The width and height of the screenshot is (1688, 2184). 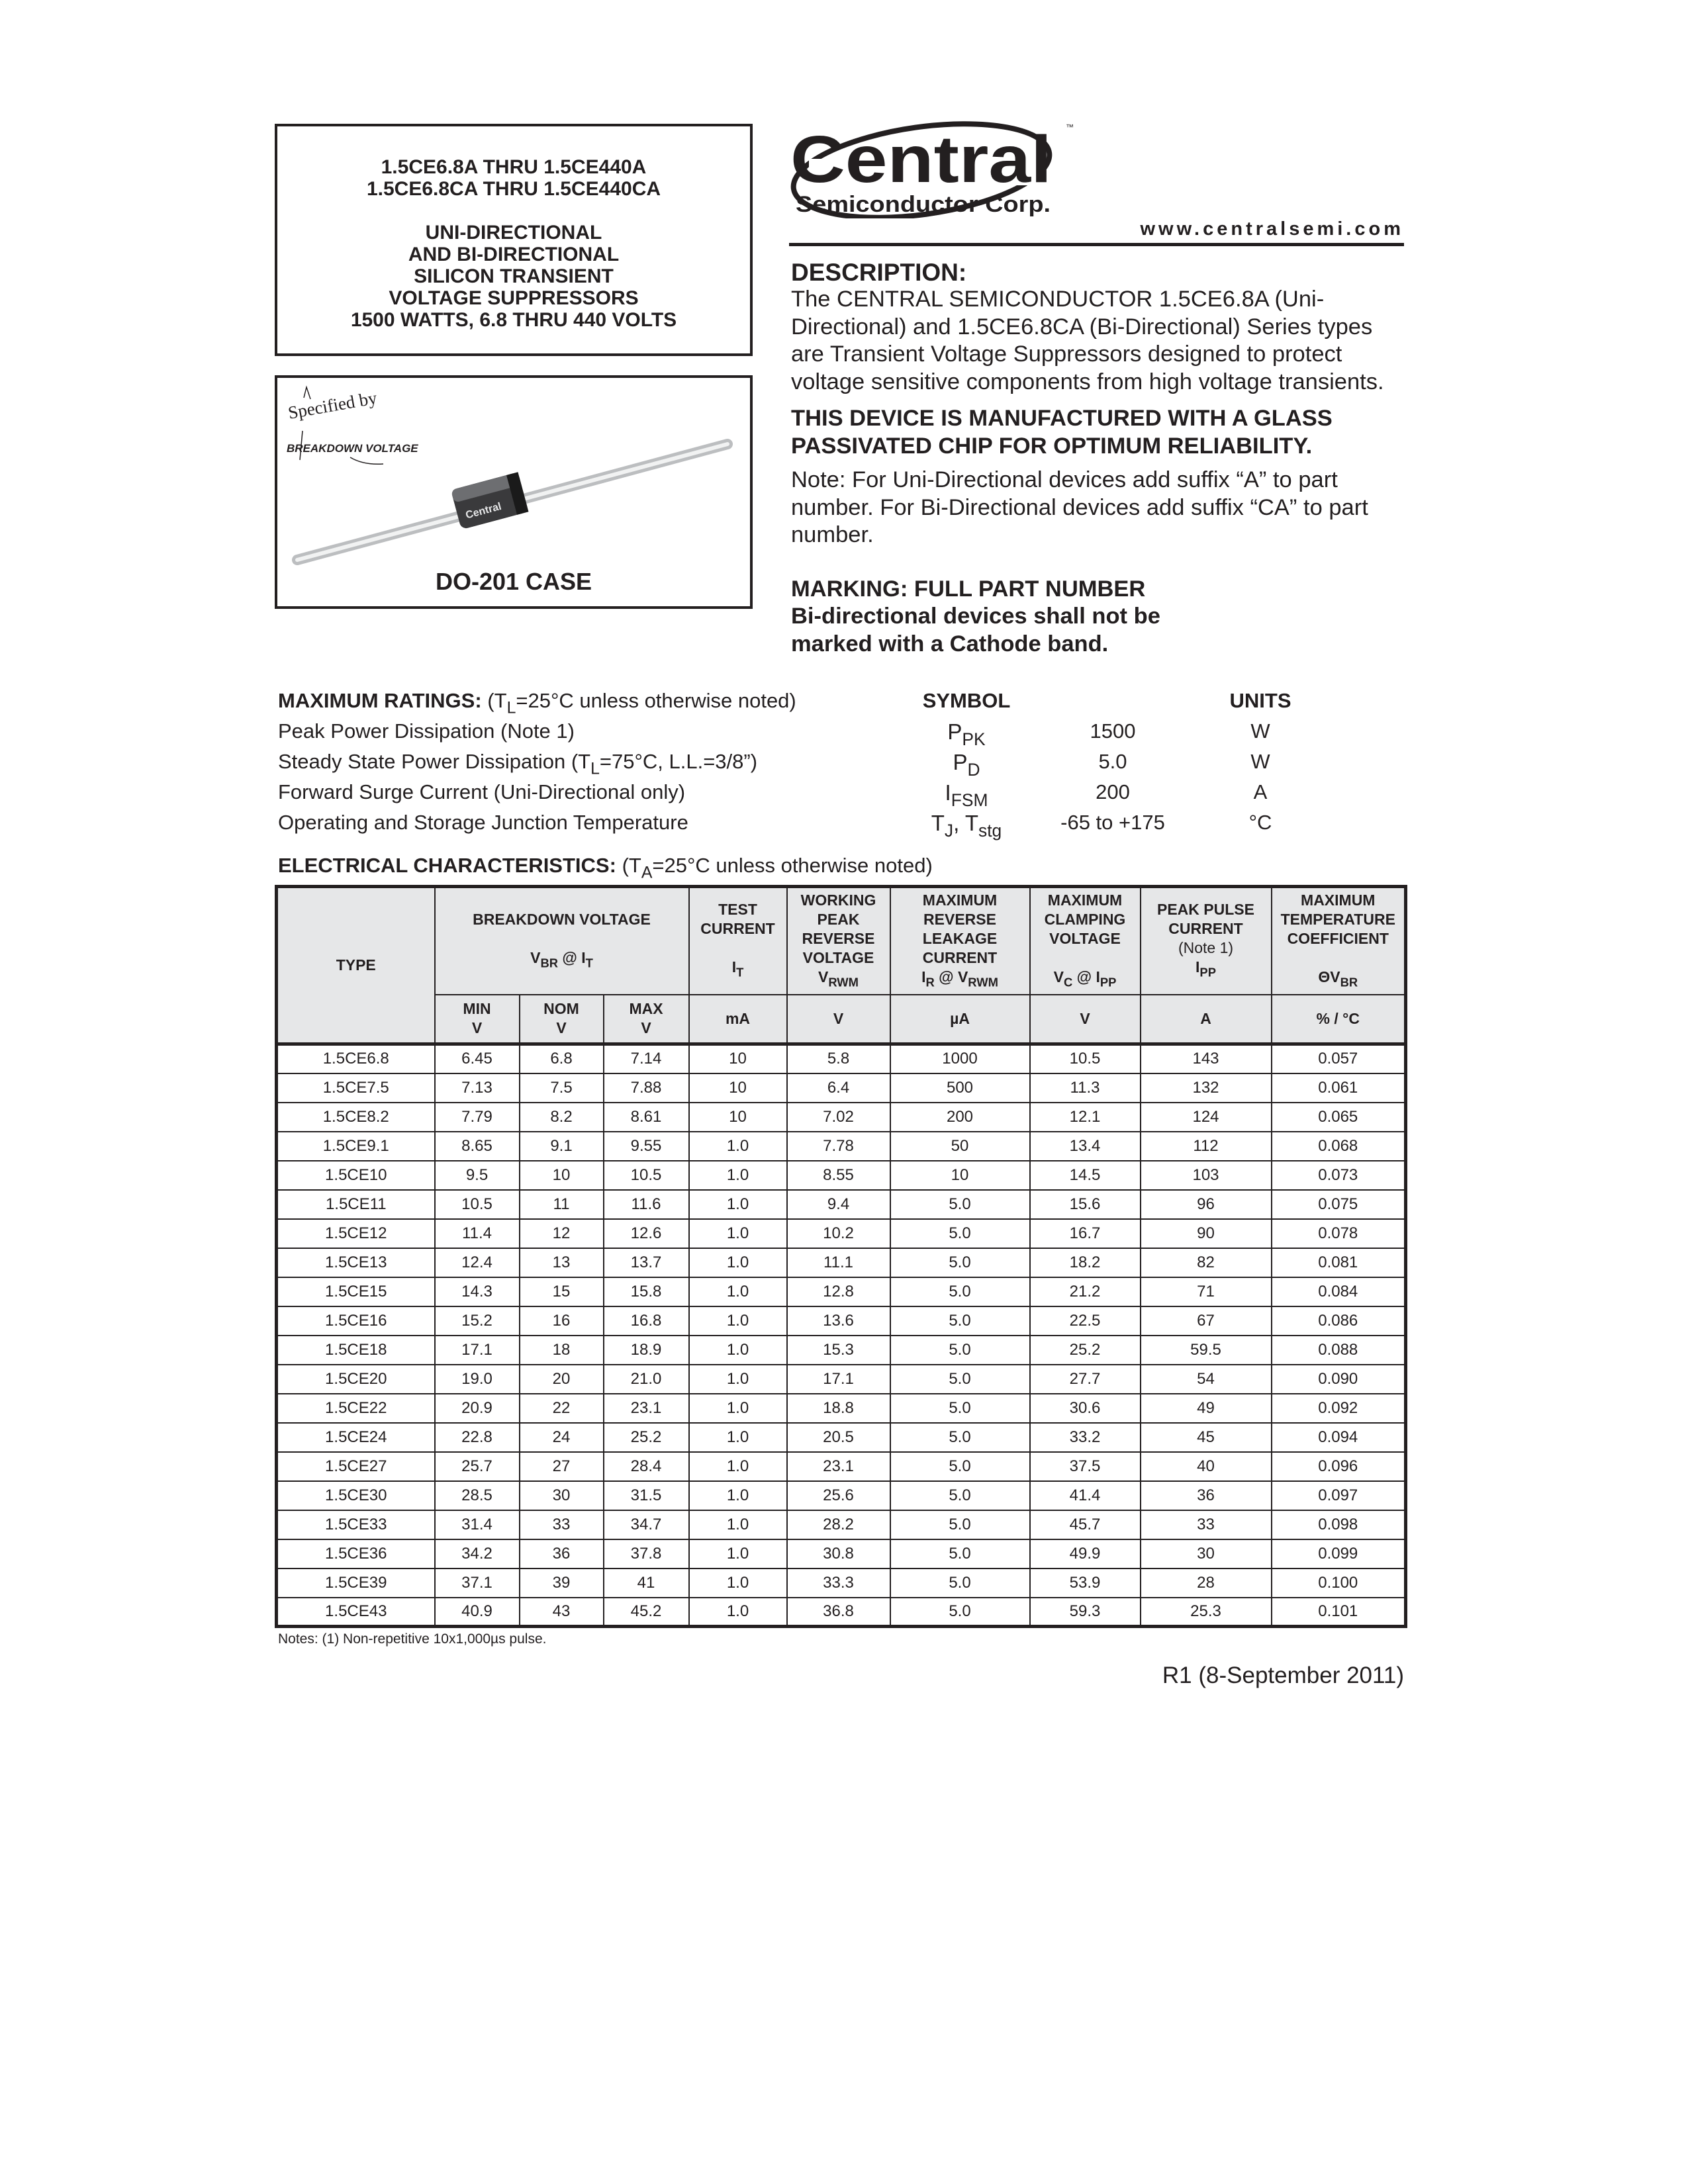 What do you see at coordinates (646, 1379) in the screenshot?
I see `table-cell: 21.0` at bounding box center [646, 1379].